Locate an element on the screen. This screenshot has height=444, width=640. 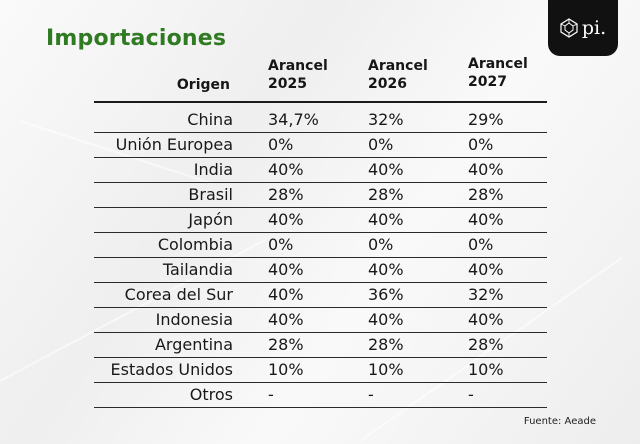
table-row: India 40% 40% 40% is located at coordinates (320, 170).